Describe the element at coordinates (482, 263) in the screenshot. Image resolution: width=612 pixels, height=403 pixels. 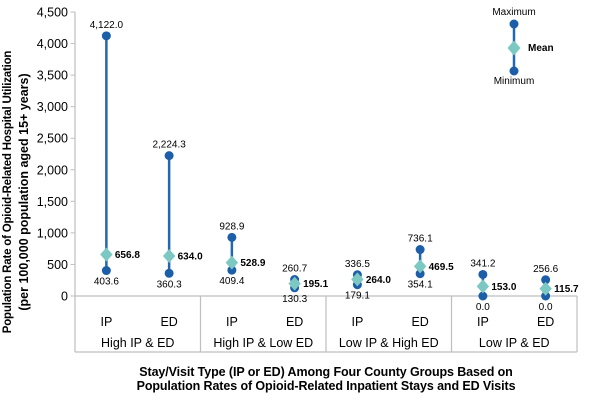
I see `max-value-label: 341.2` at that location.